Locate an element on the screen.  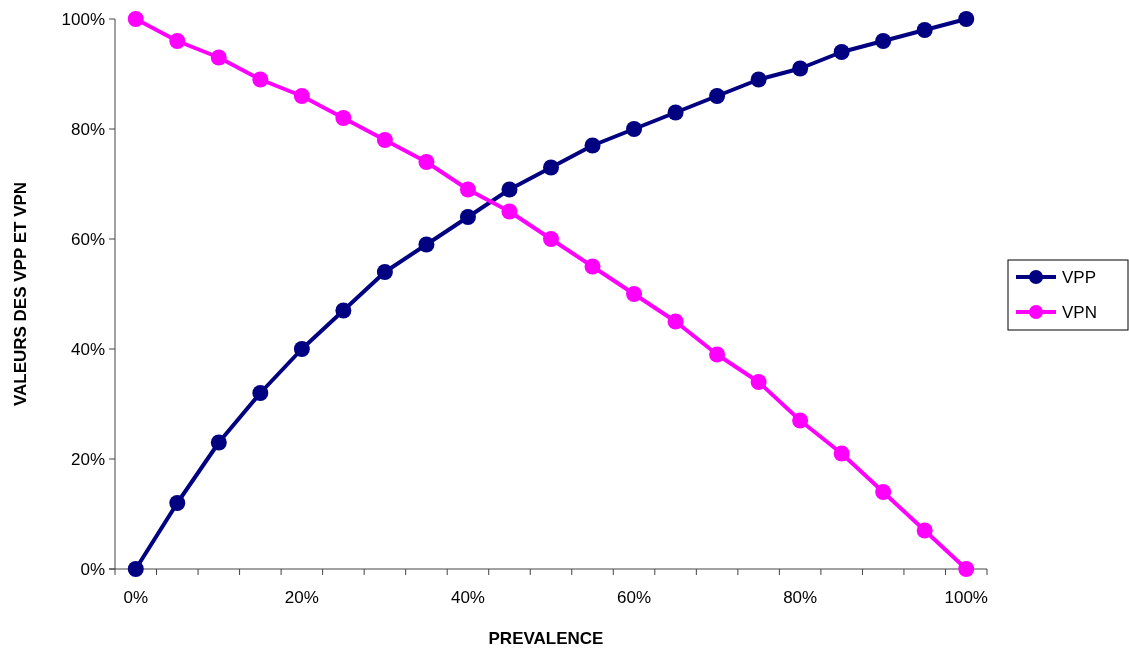
x-tick-label: 20% is located at coordinates (301, 597).